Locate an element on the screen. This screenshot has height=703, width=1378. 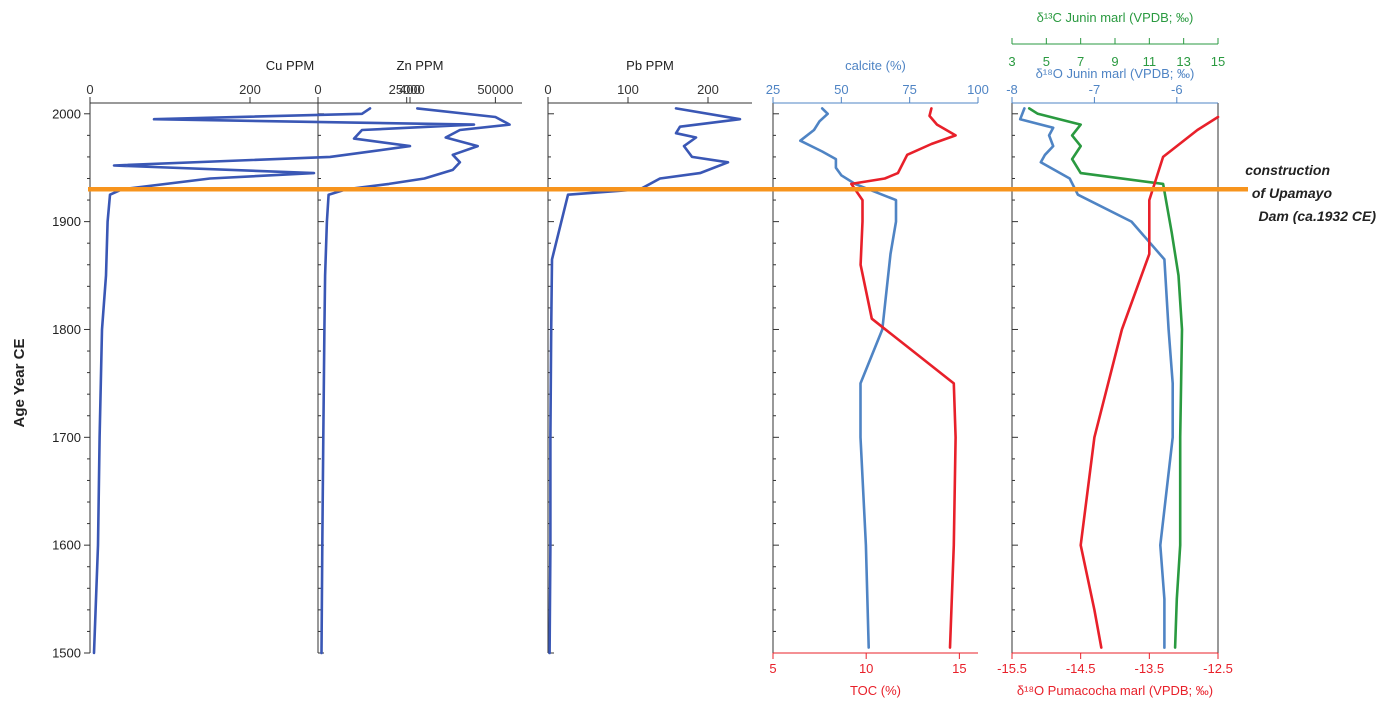
isotopes-d18o-axis-title: δ¹⁸O Junin marl (VPDB; ‰) is located at coordinates (1115, 73).